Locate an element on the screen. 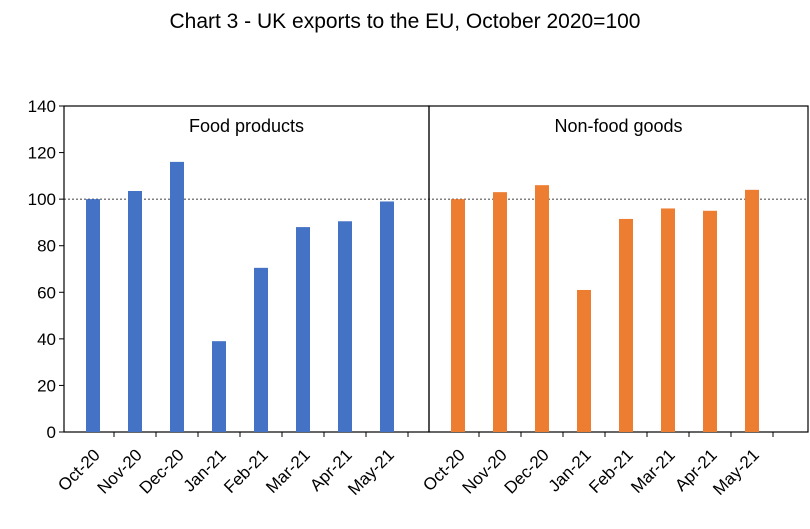  y-tick-label: 140 is located at coordinates (42, 106).